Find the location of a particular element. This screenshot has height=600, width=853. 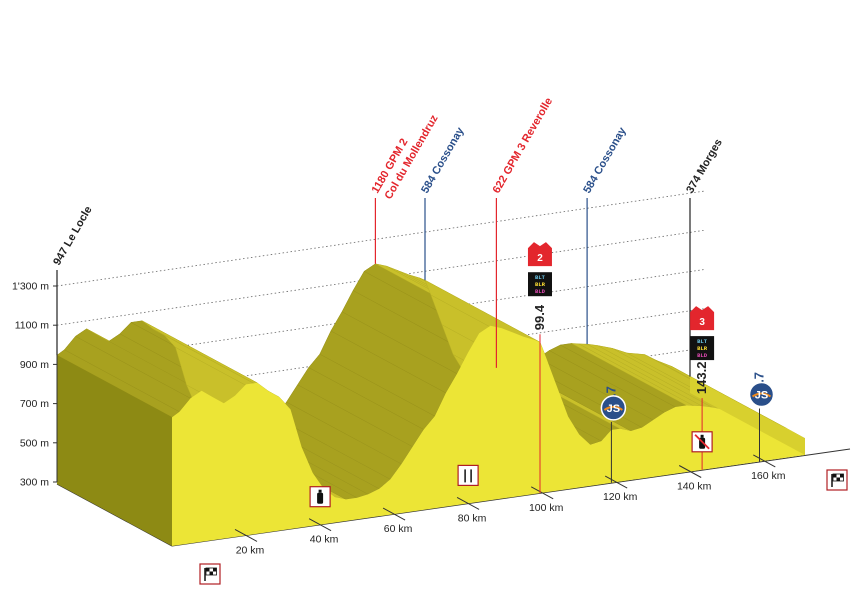

annotation-label: 374 Morges is located at coordinates (704, 166).